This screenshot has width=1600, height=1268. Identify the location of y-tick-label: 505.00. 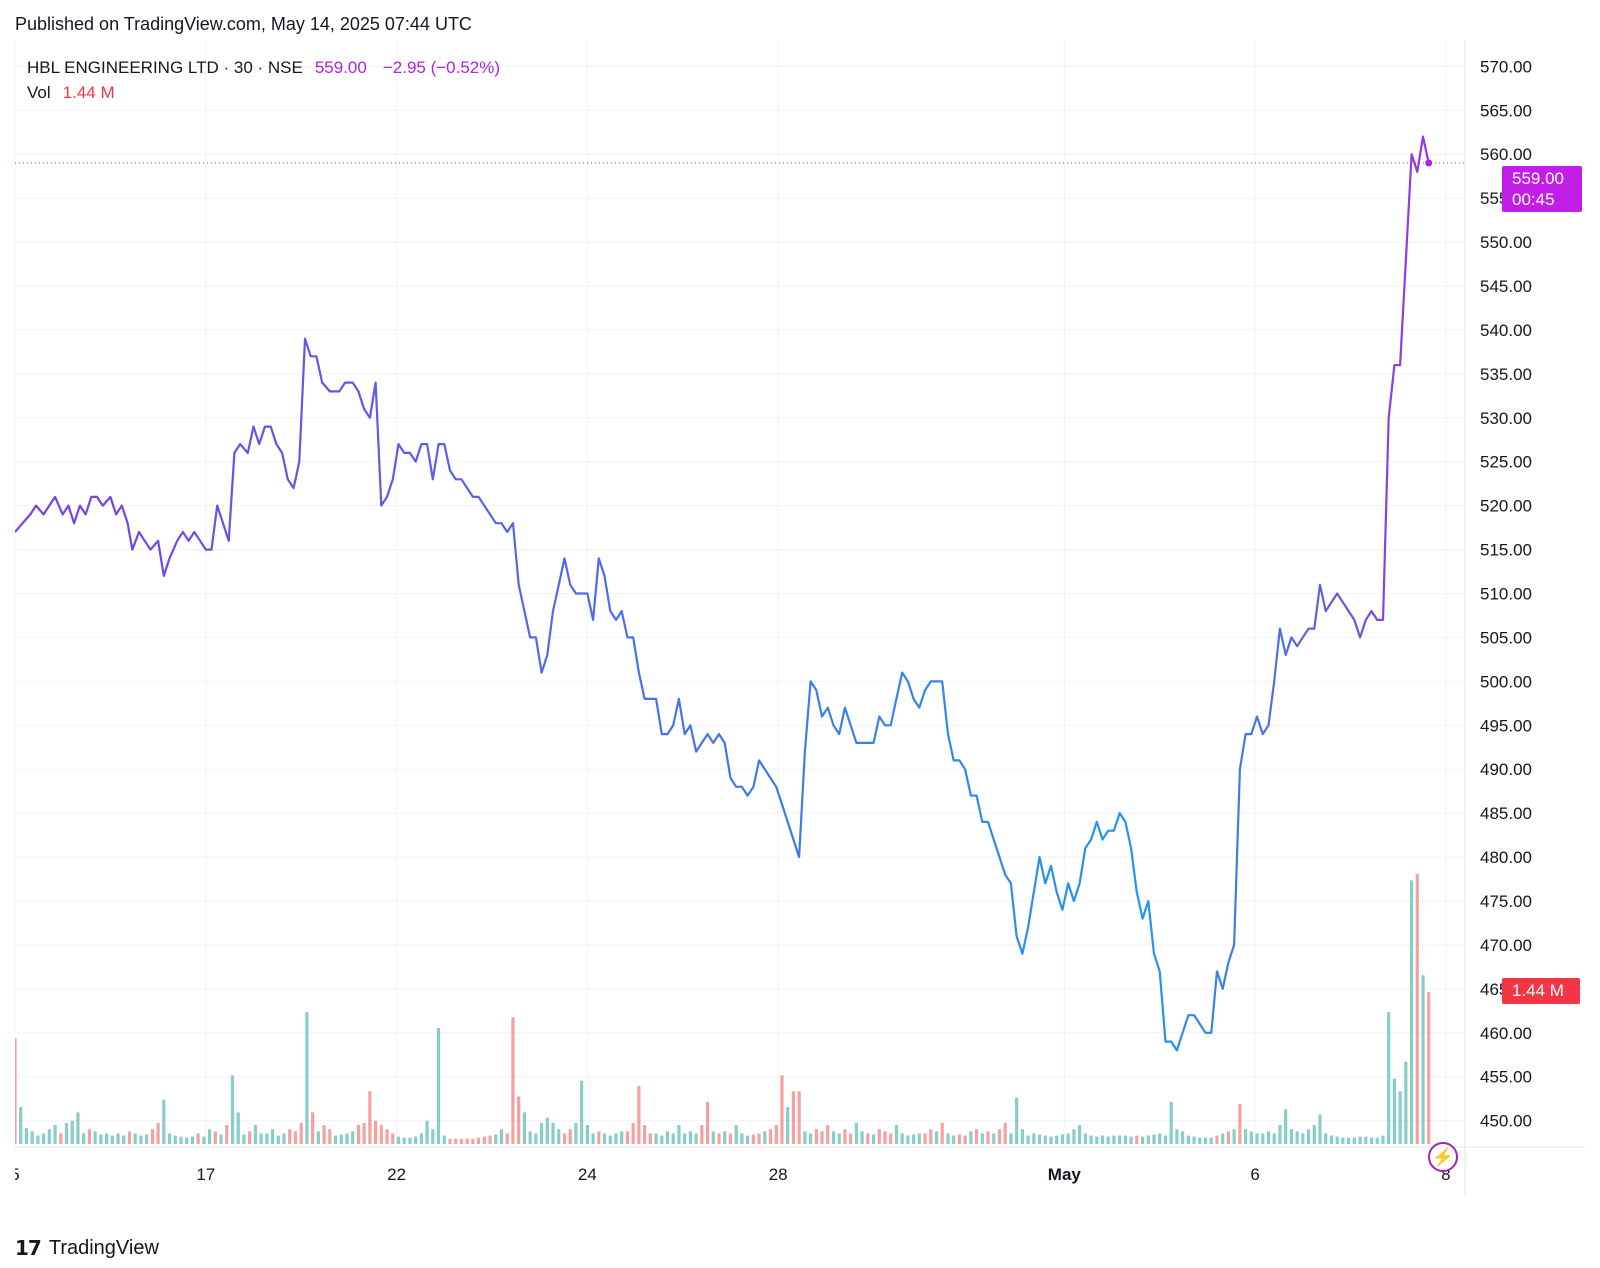
(1506, 637).